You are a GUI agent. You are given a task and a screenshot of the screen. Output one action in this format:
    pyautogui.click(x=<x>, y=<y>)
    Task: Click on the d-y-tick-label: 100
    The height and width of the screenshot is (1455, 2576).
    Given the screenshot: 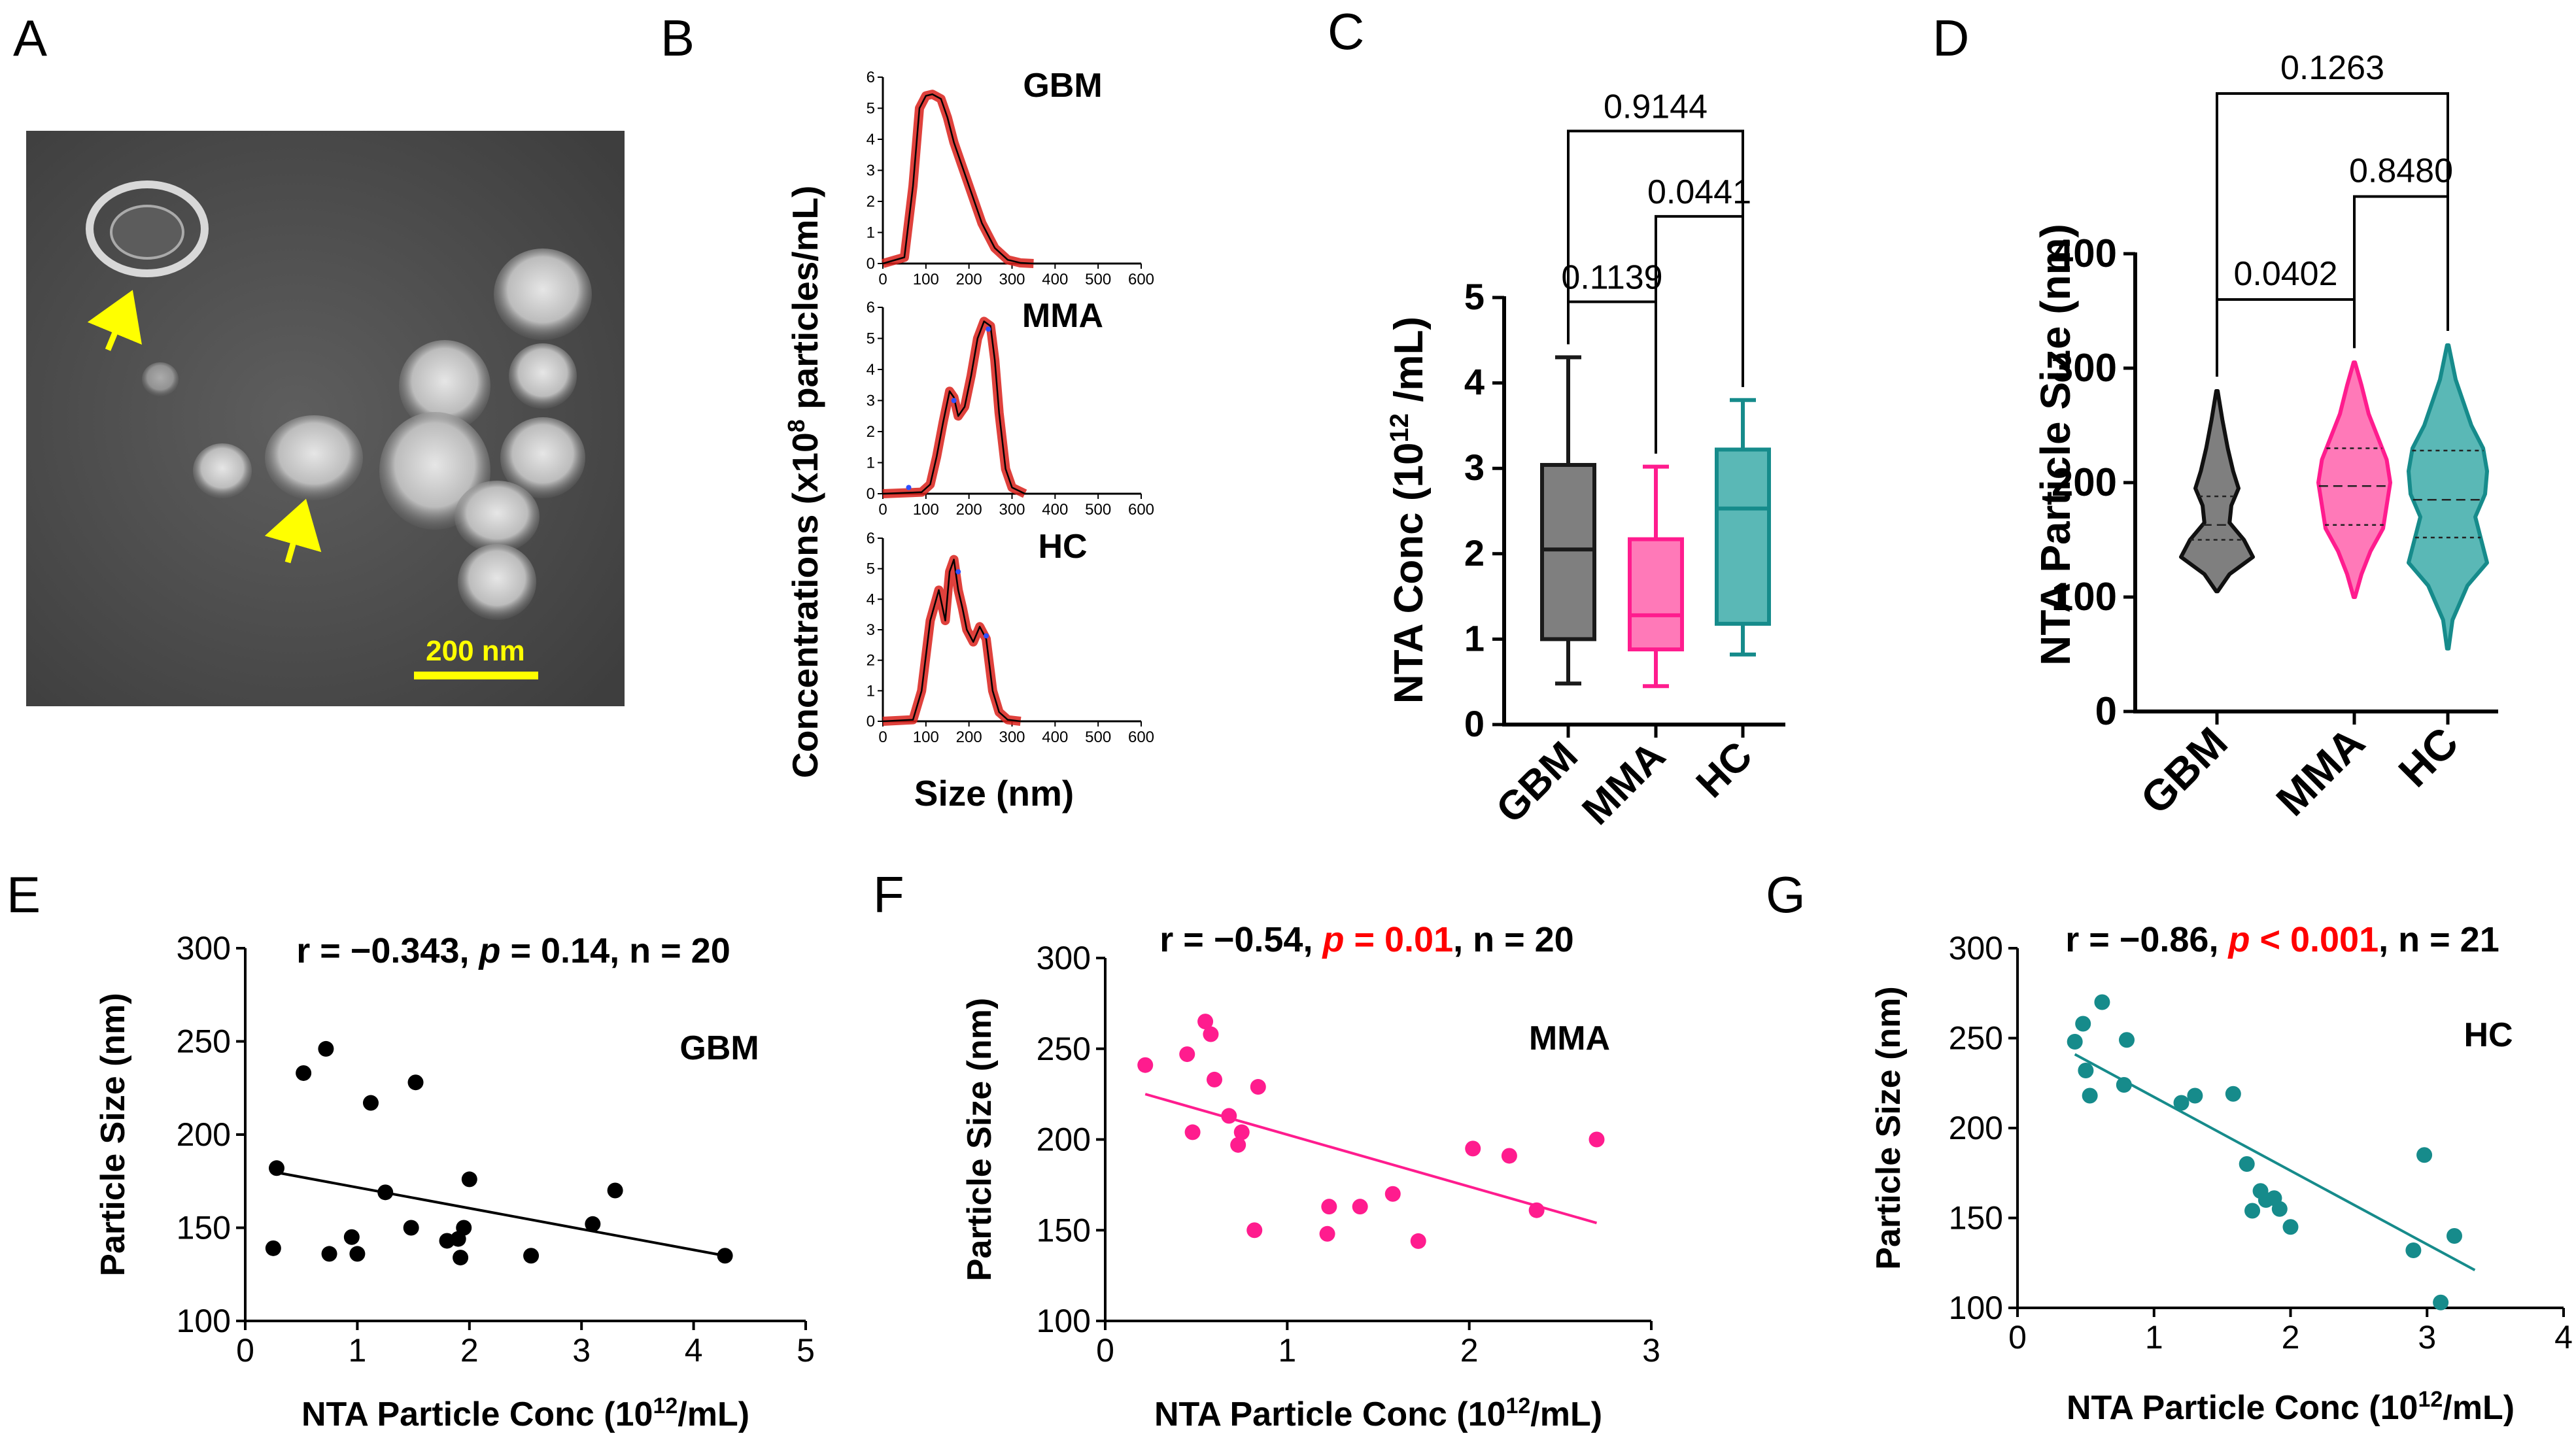 What is the action you would take?
    pyautogui.click(x=2085, y=597)
    